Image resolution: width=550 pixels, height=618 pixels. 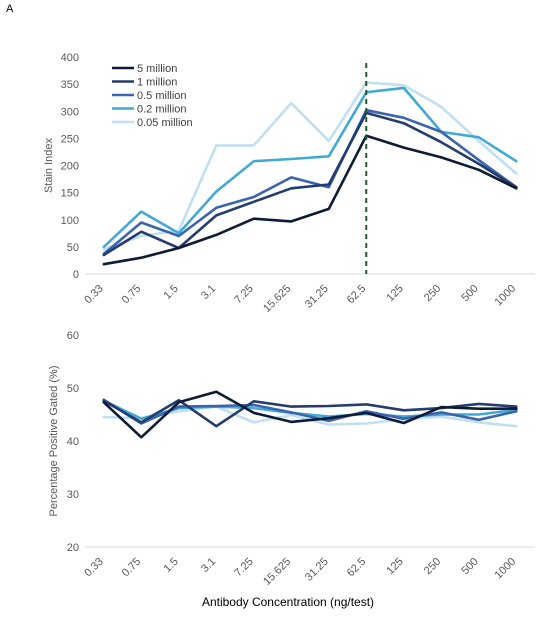 What do you see at coordinates (157, 69) in the screenshot?
I see `legend-label: 5 million` at bounding box center [157, 69].